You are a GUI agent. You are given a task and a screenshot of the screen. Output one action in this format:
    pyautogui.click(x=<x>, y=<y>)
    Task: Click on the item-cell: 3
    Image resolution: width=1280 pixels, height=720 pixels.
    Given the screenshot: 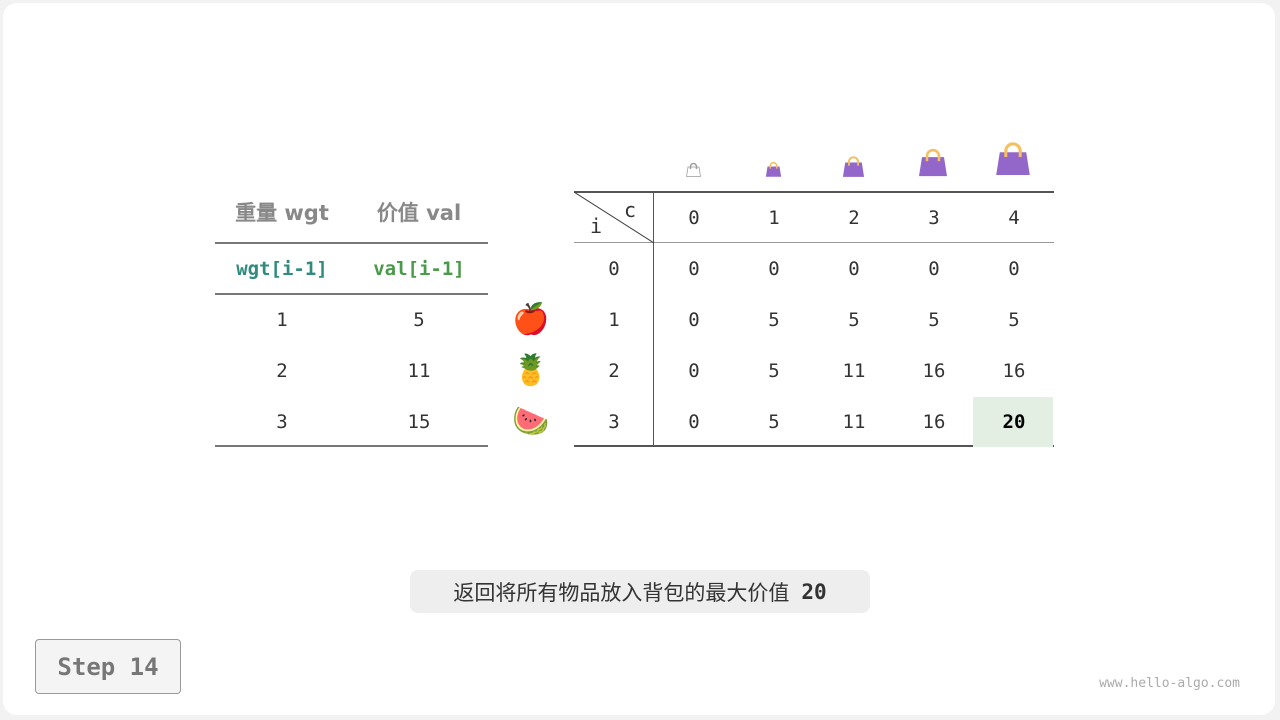 What is the action you would take?
    pyautogui.click(x=282, y=421)
    